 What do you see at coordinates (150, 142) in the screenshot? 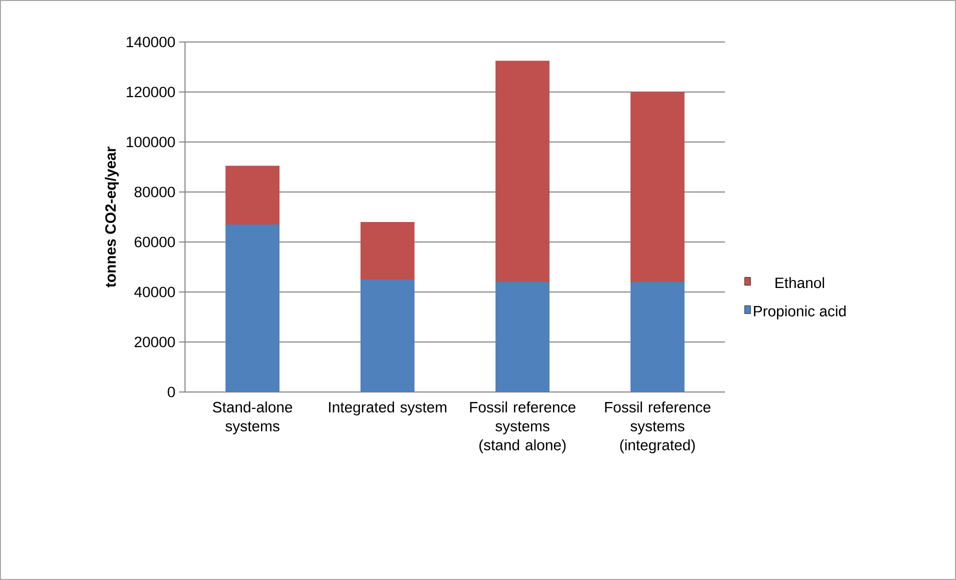
I see `y-tick-label: 100000` at bounding box center [150, 142].